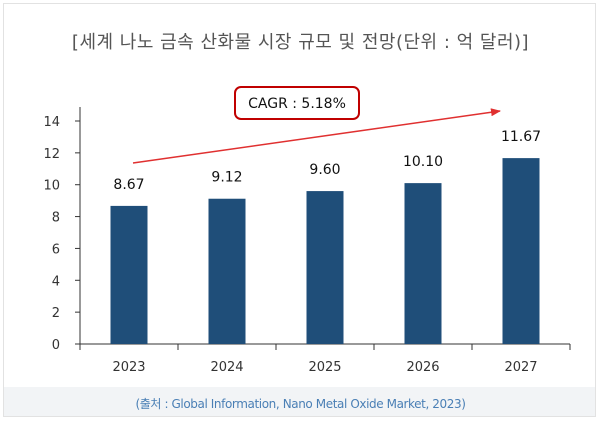 This screenshot has height=423, width=601. Describe the element at coordinates (56, 313) in the screenshot. I see `y-tick-label: 2` at that location.